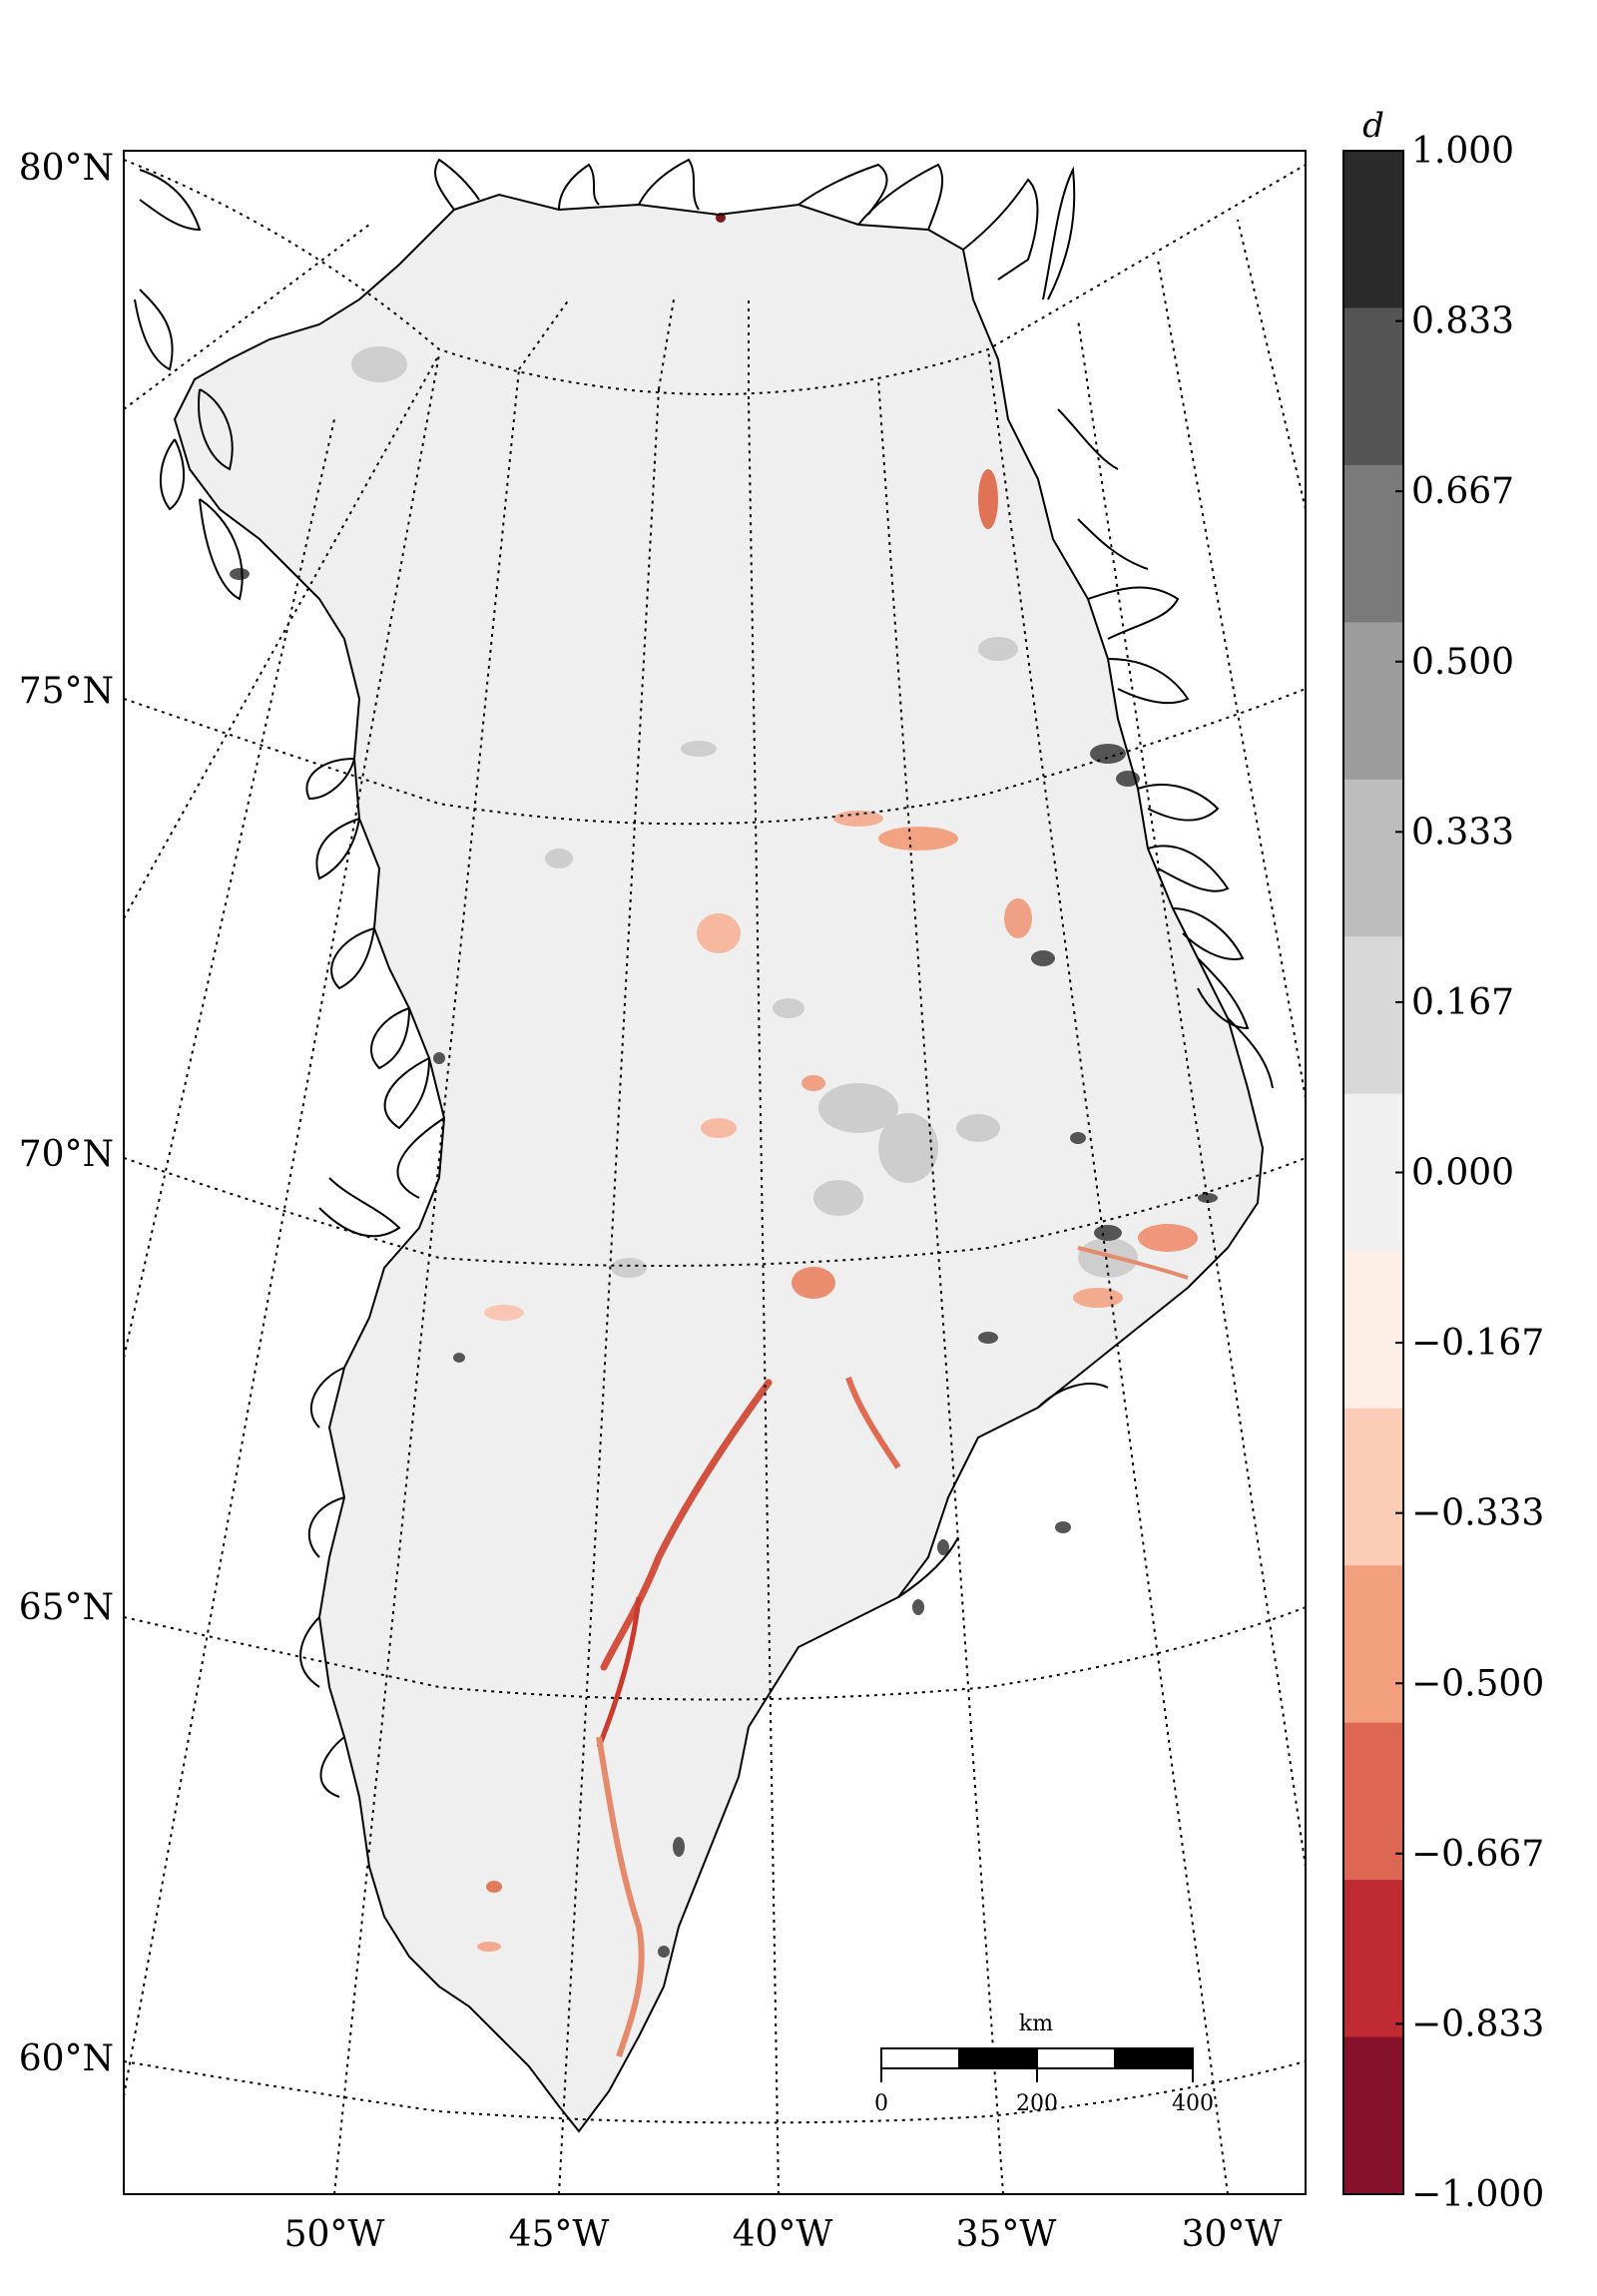 This screenshot has width=1597, height=2296. What do you see at coordinates (66, 1155) in the screenshot?
I see `lat-label-70: 70°N` at bounding box center [66, 1155].